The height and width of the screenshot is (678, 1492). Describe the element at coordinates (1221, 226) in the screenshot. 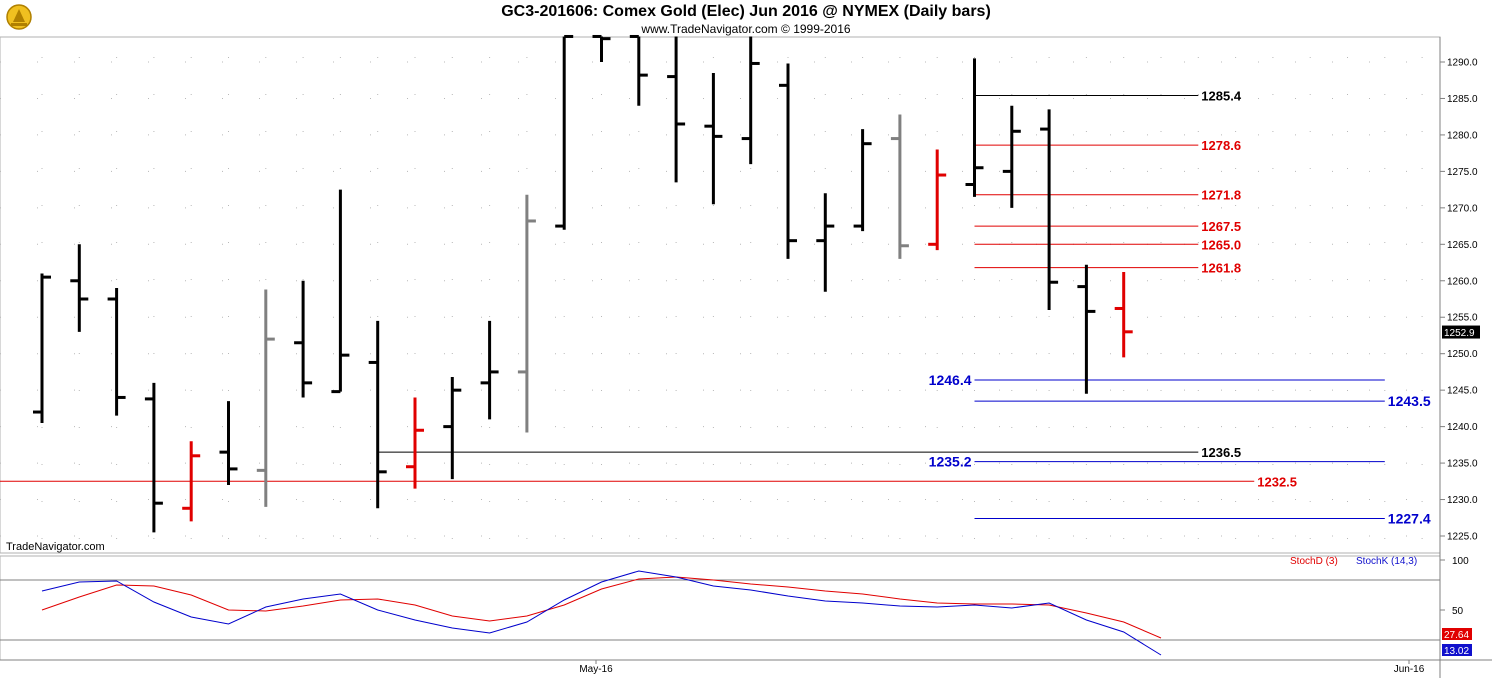

I see `level-label: 1267.5` at that location.